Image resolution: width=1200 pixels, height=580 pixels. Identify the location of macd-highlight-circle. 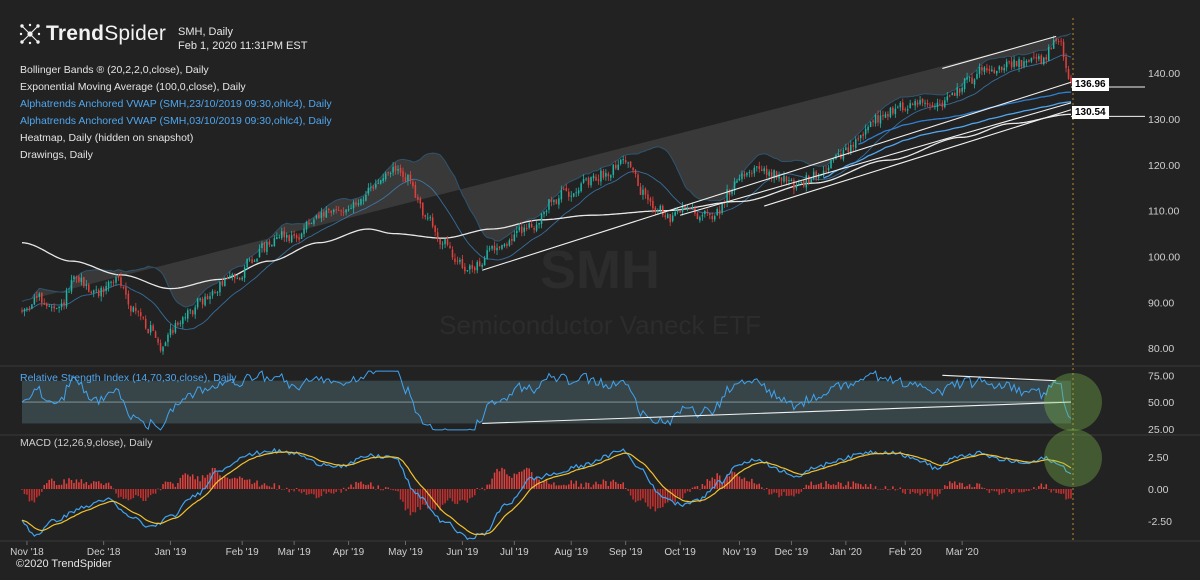
(1073, 458).